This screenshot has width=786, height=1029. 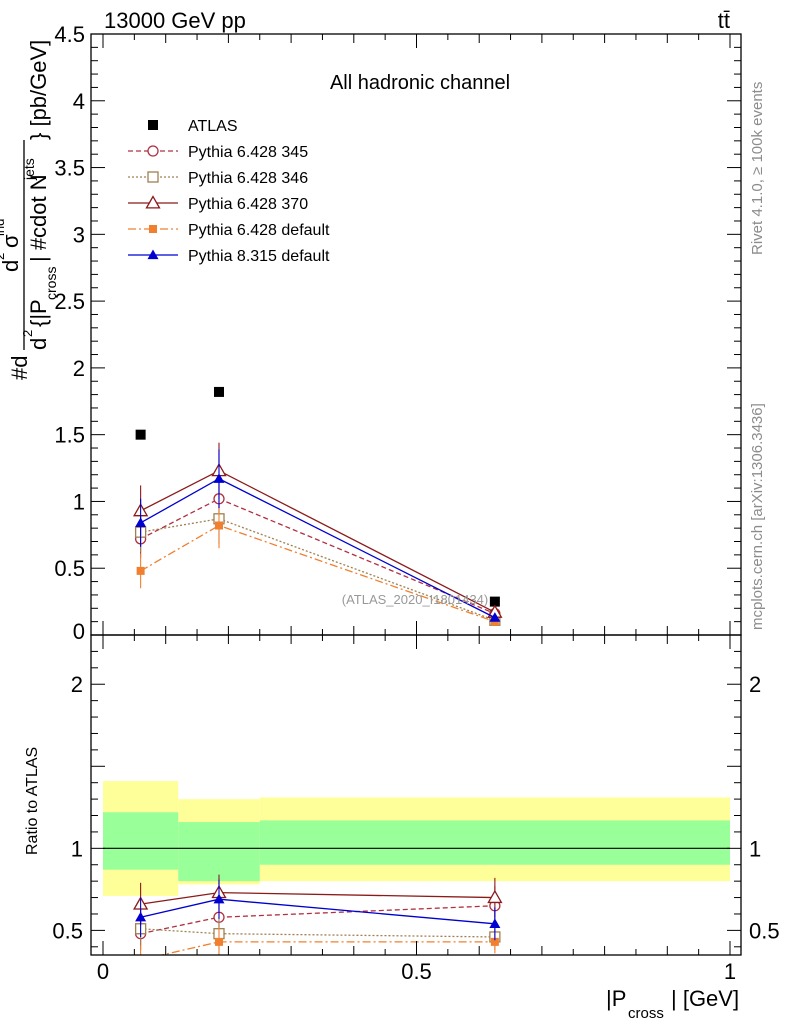 What do you see at coordinates (3, 256) in the screenshot?
I see `ylabel-numerator-2: 2` at bounding box center [3, 256].